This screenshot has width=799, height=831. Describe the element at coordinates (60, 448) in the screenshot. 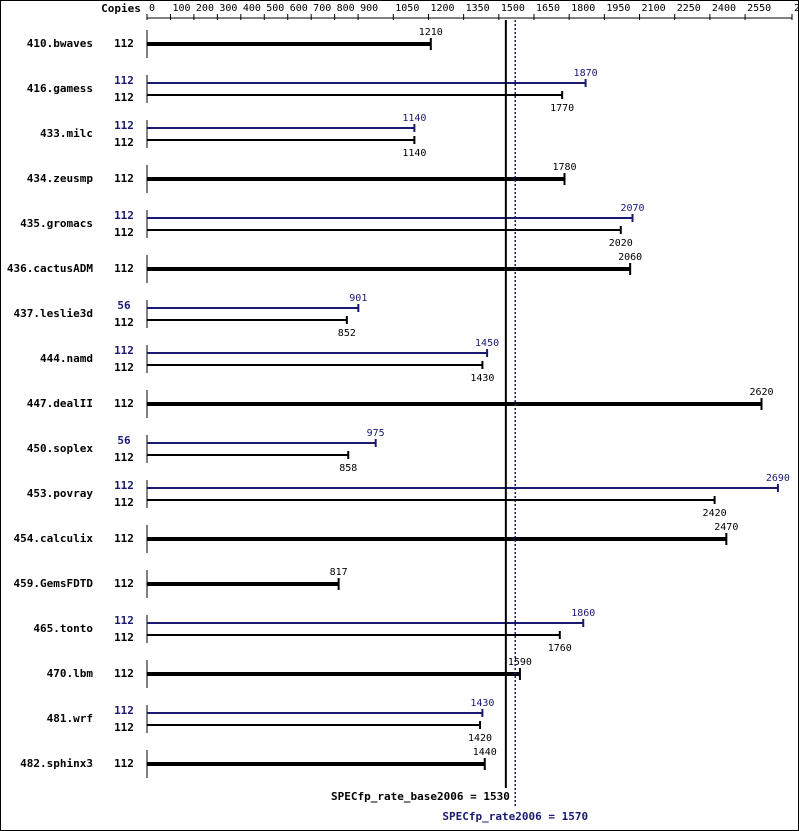

I see `benchmark-label: 450.soplex` at that location.